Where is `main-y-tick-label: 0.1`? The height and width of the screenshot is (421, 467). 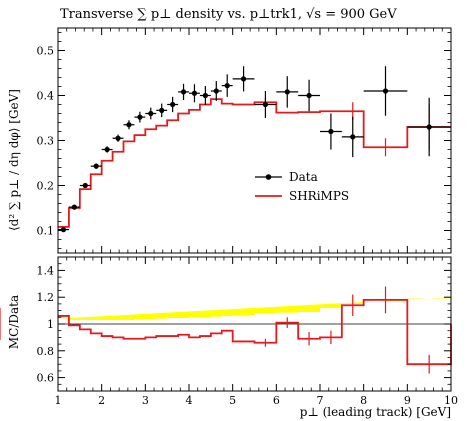
main-y-tick-label: 0.1 is located at coordinates (46, 231).